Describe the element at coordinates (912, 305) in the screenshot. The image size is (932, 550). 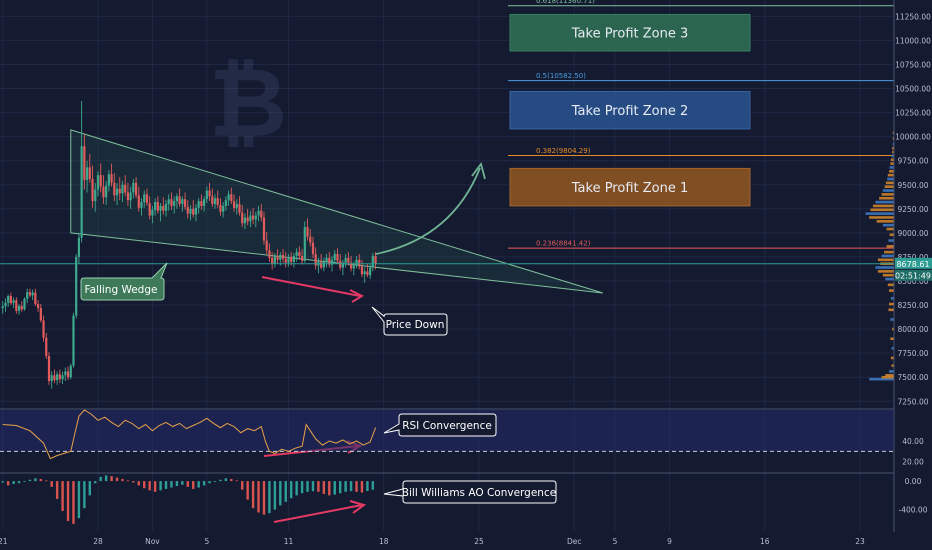
I see `price-tick-label: 8250.00` at that location.